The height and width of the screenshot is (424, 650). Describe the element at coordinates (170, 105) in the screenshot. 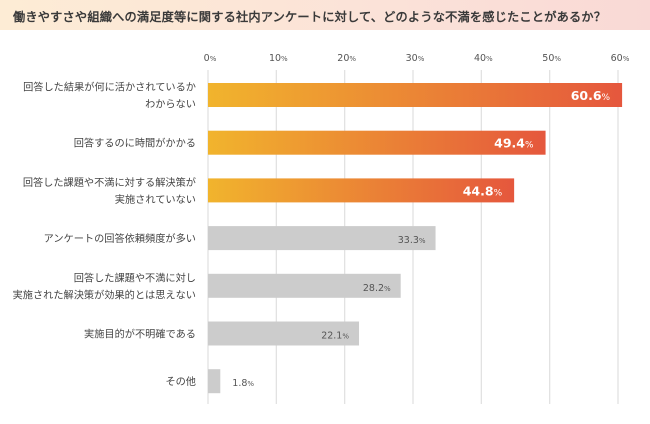

I see `category-label: わからない` at that location.